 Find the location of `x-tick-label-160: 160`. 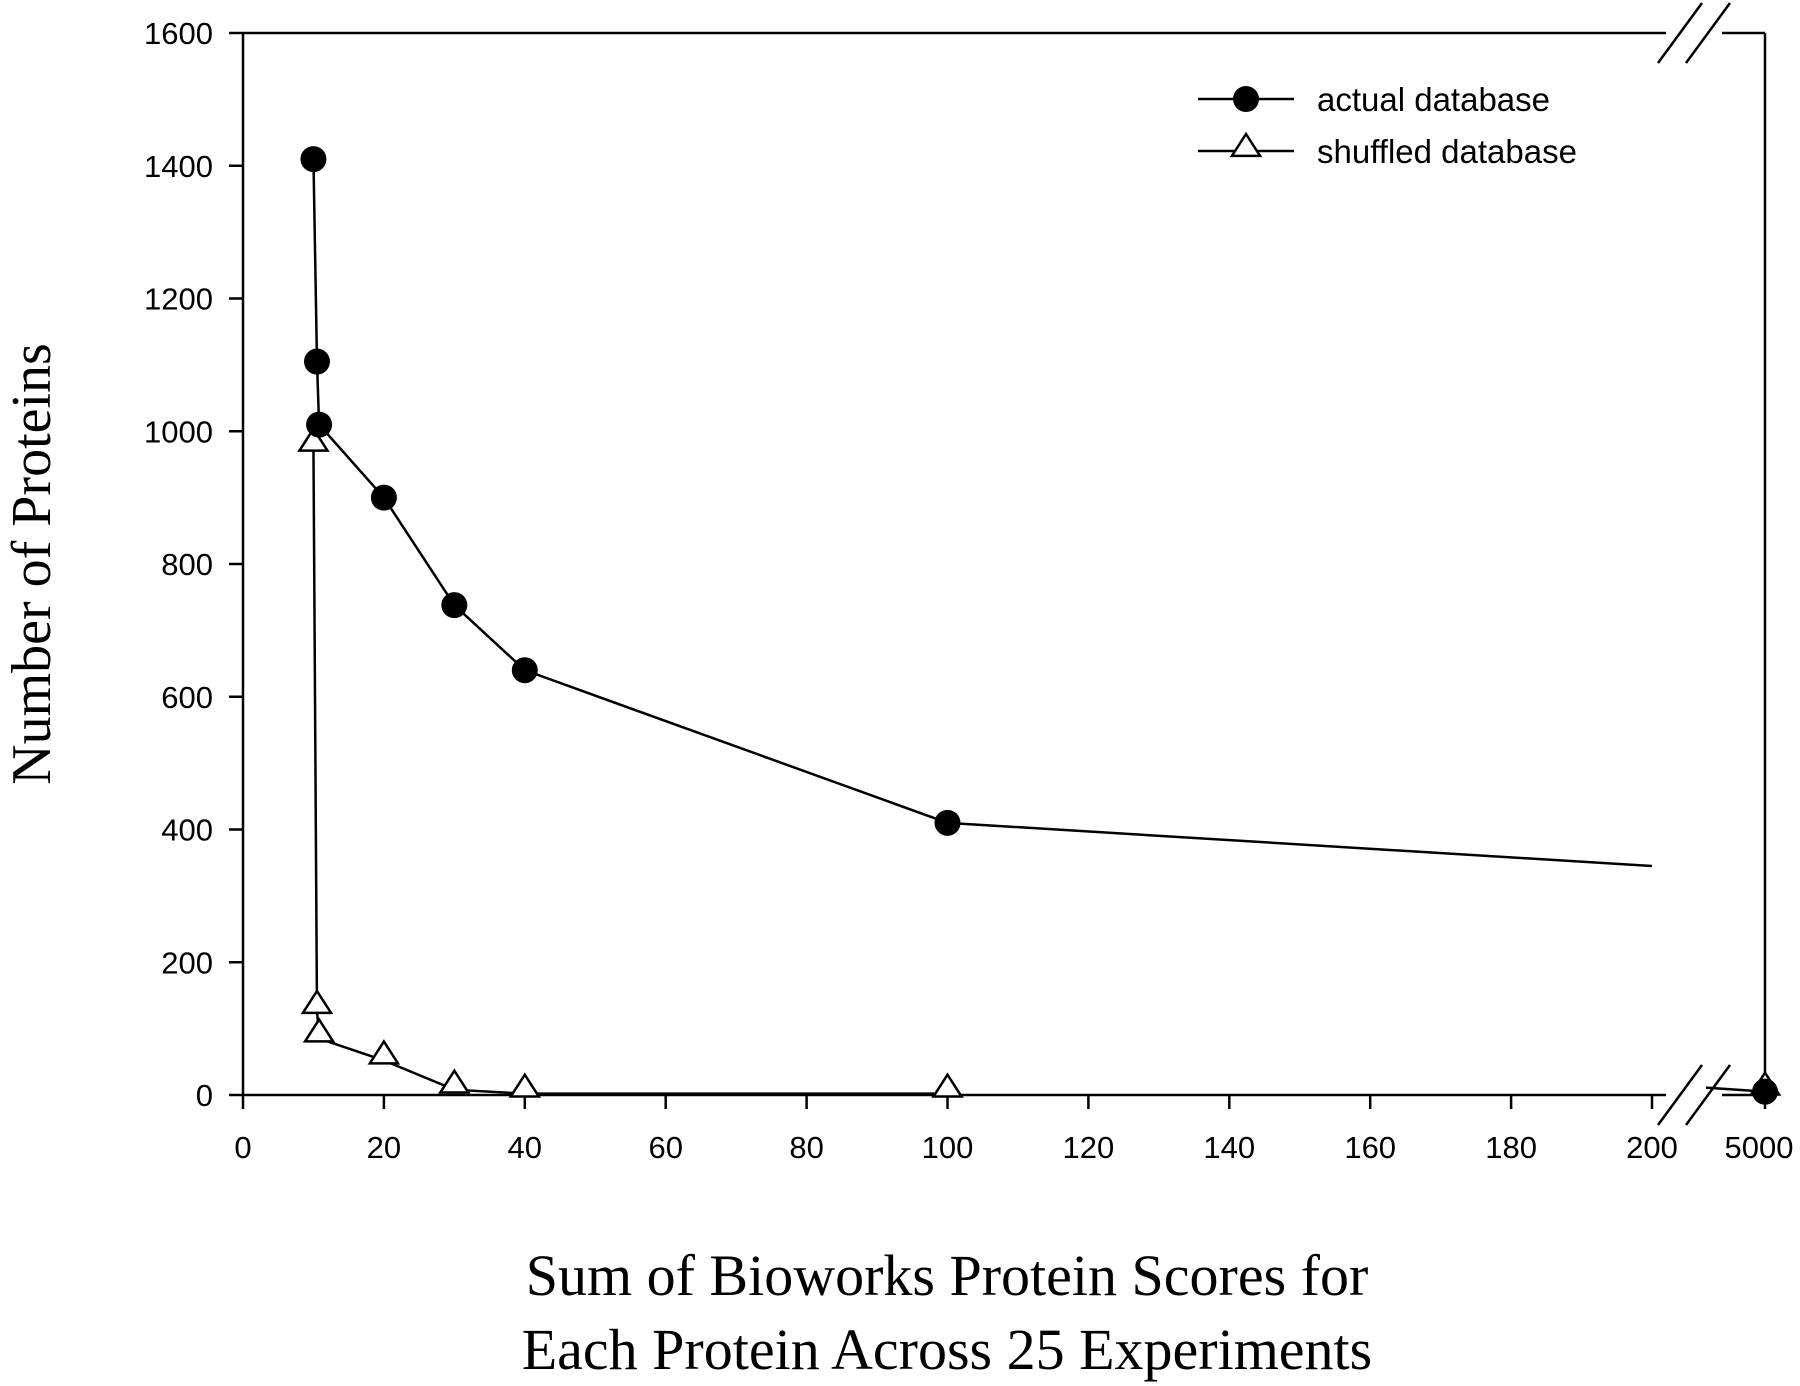

x-tick-label-160: 160 is located at coordinates (1370, 1147).